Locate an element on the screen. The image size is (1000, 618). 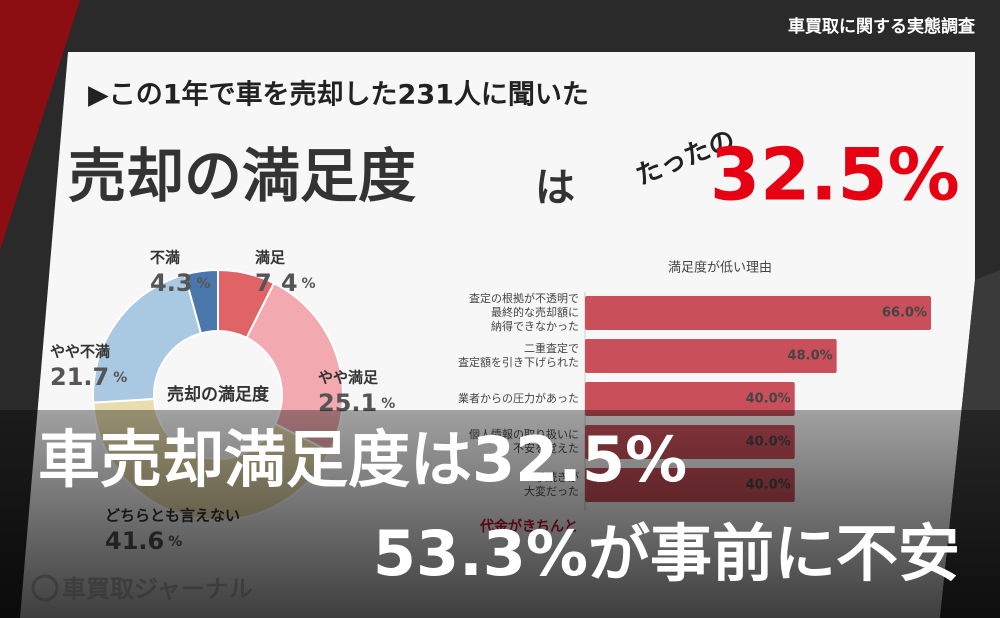
overlay-line2: 53.3%が事前に不安 is located at coordinates (666, 553).